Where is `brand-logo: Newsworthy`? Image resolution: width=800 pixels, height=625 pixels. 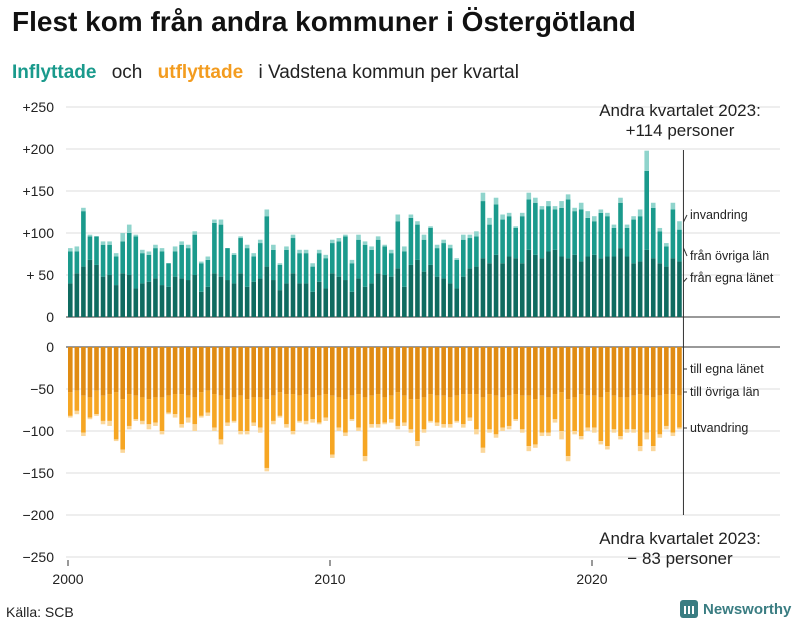 brand-logo: Newsworthy is located at coordinates (735, 609).